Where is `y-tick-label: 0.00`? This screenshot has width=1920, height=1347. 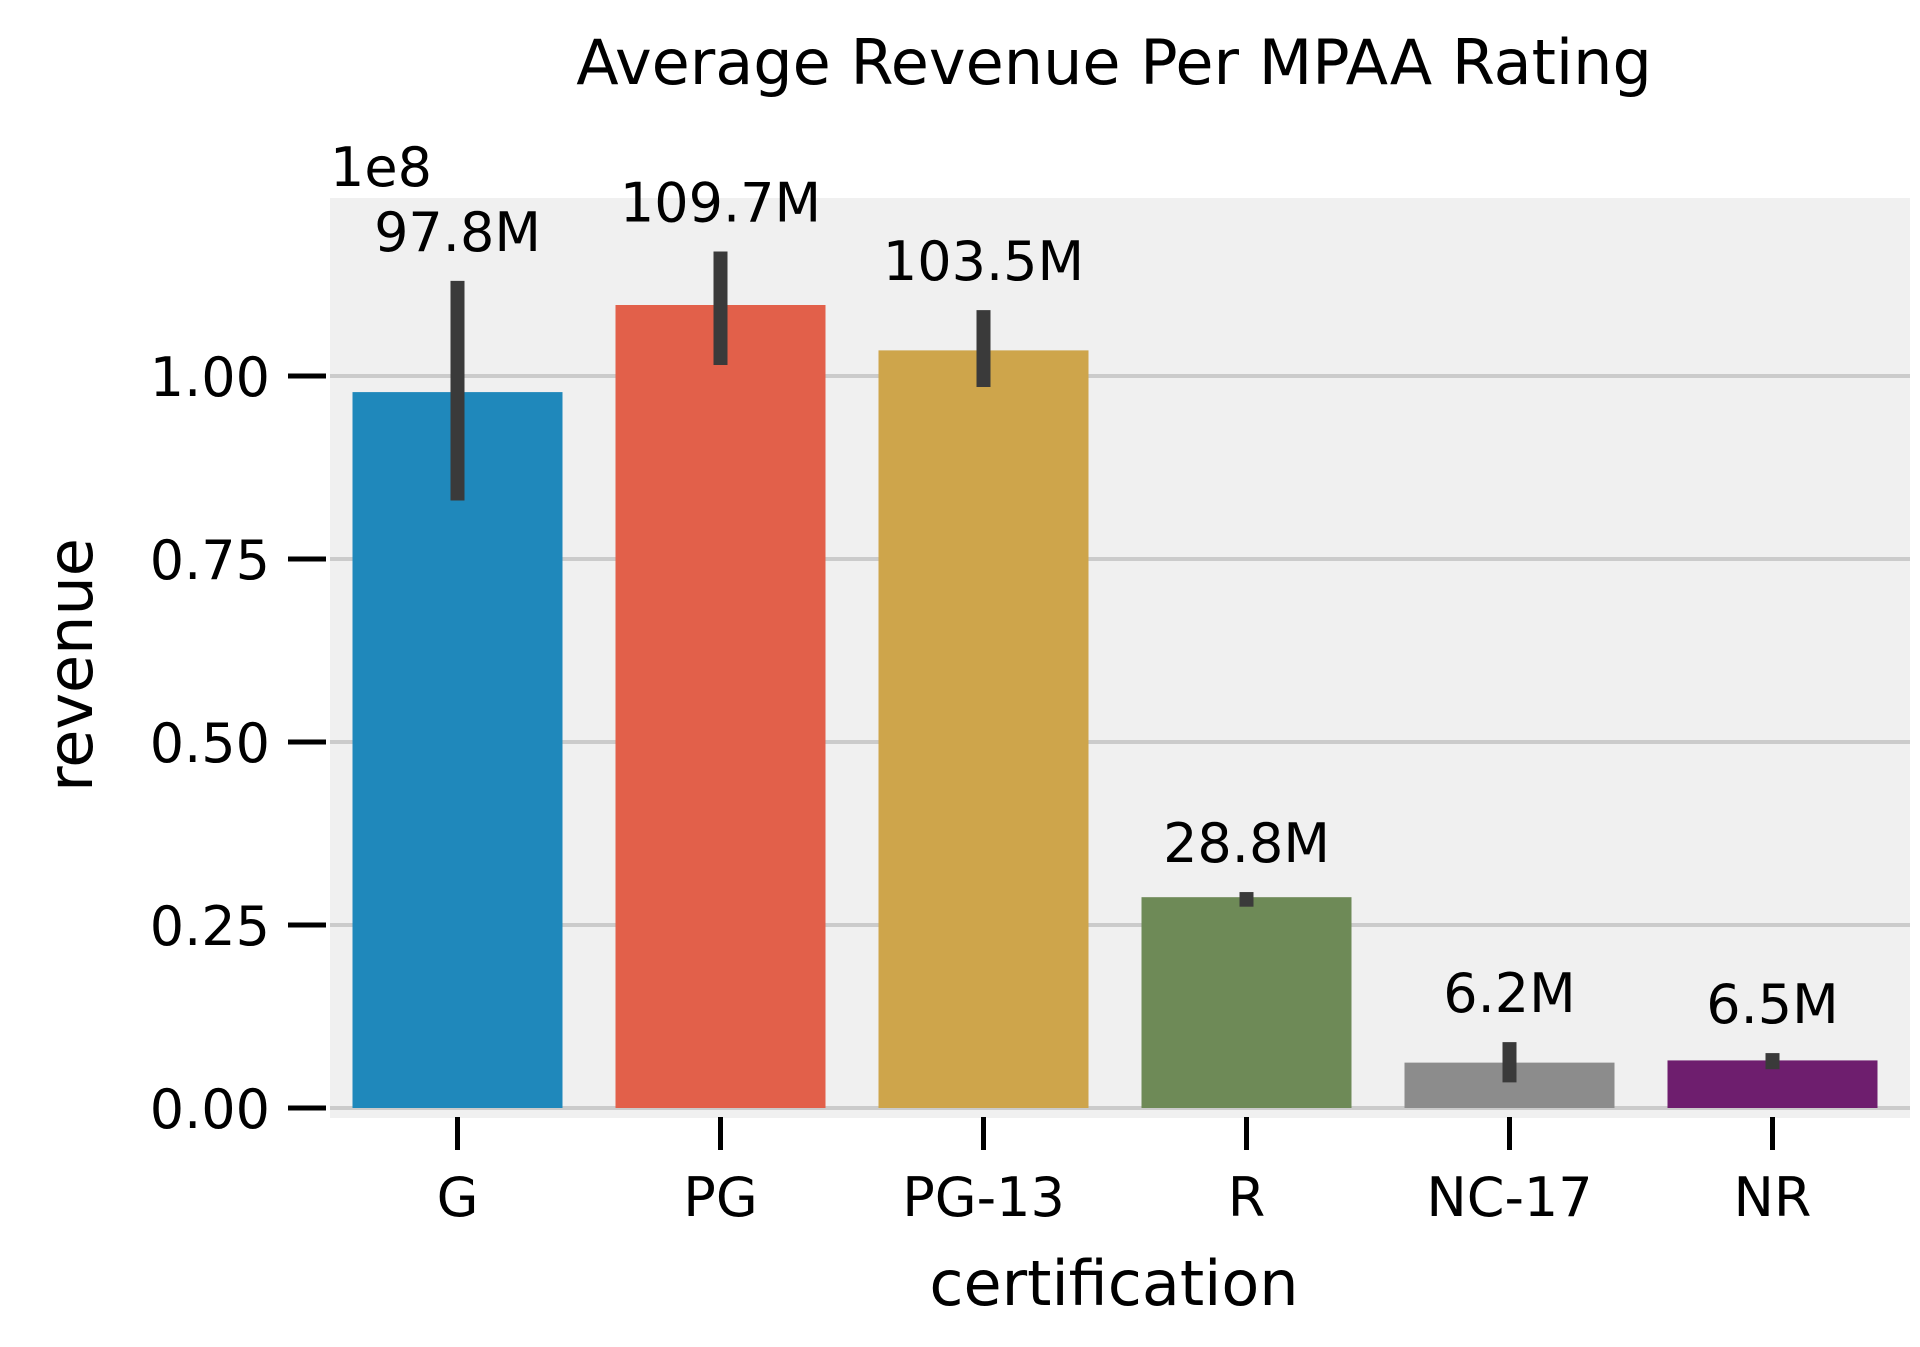
y-tick-label: 0.00 is located at coordinates (210, 1109).